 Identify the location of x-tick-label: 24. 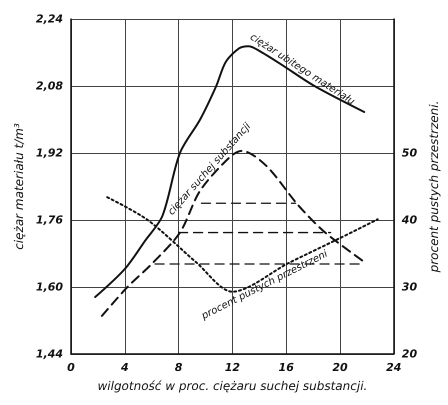
(394, 367).